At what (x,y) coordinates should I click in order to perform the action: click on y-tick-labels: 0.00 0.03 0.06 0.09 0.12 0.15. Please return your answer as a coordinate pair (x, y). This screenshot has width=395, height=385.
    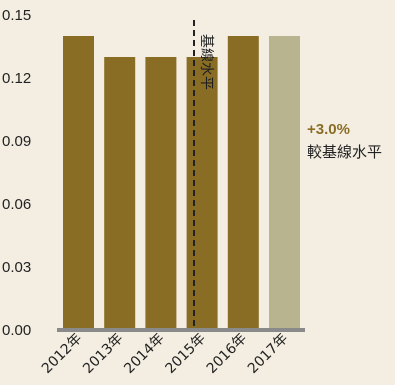
    Looking at the image, I should click on (16, 173).